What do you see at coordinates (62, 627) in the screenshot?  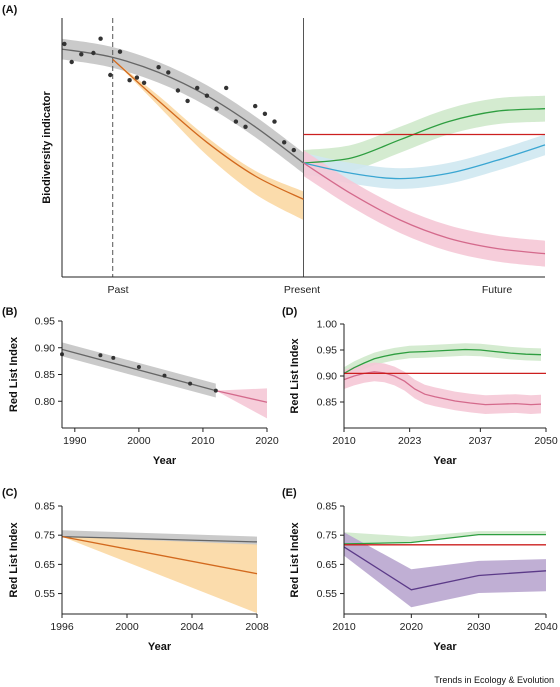 I see `x-tick-label: 1996` at bounding box center [62, 627].